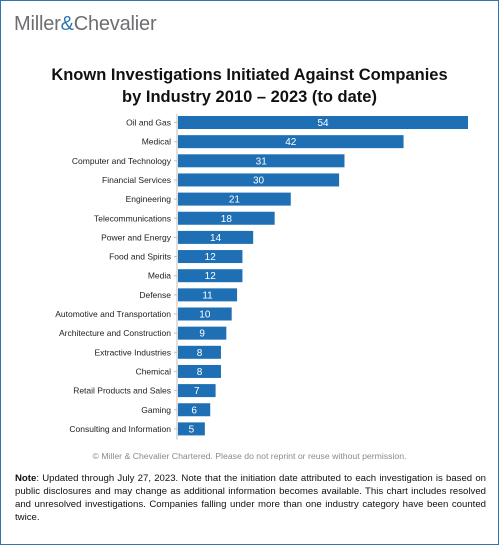  Describe the element at coordinates (113, 314) in the screenshot. I see `category-label: Automotive and Transportation` at that location.